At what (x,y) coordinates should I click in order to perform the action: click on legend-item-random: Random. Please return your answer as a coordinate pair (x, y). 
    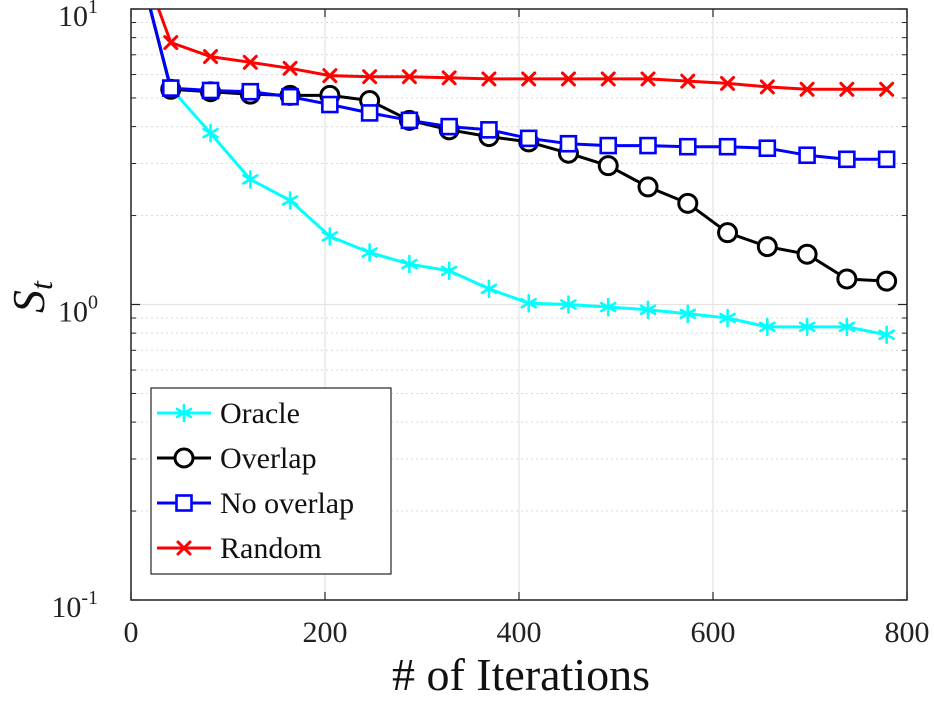
    Looking at the image, I should click on (239, 548).